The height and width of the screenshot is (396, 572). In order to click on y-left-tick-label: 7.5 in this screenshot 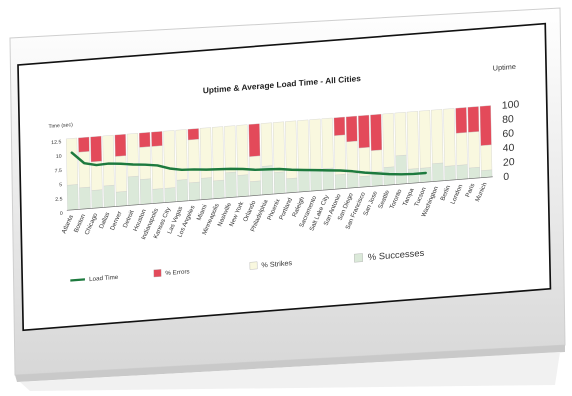, I will do `click(58, 171)`.